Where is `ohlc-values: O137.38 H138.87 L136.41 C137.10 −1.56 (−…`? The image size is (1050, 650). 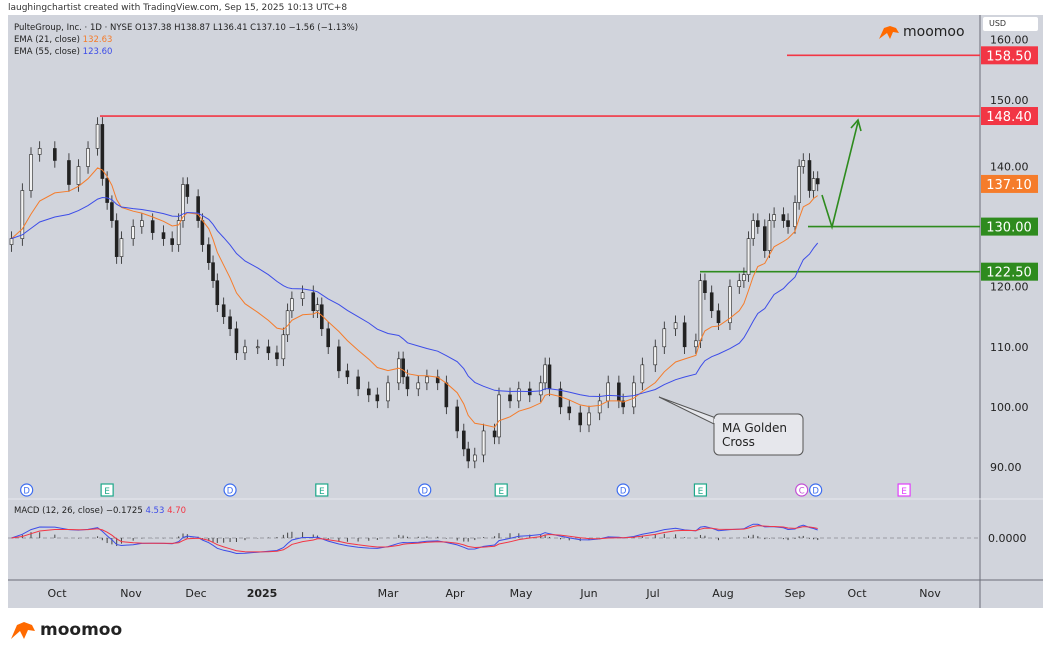
ohlc-values: O137.38 H138.87 L136.41 C137.10 −1.56 (−… is located at coordinates (247, 28).